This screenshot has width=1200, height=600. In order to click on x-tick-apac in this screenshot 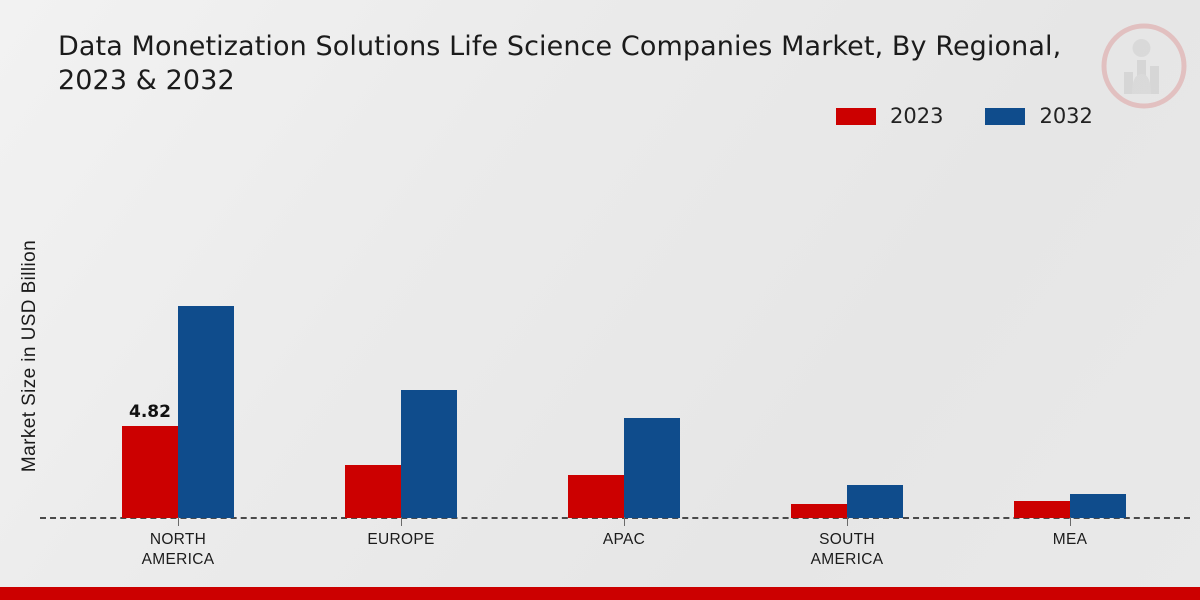, I will do `click(624, 521)`.